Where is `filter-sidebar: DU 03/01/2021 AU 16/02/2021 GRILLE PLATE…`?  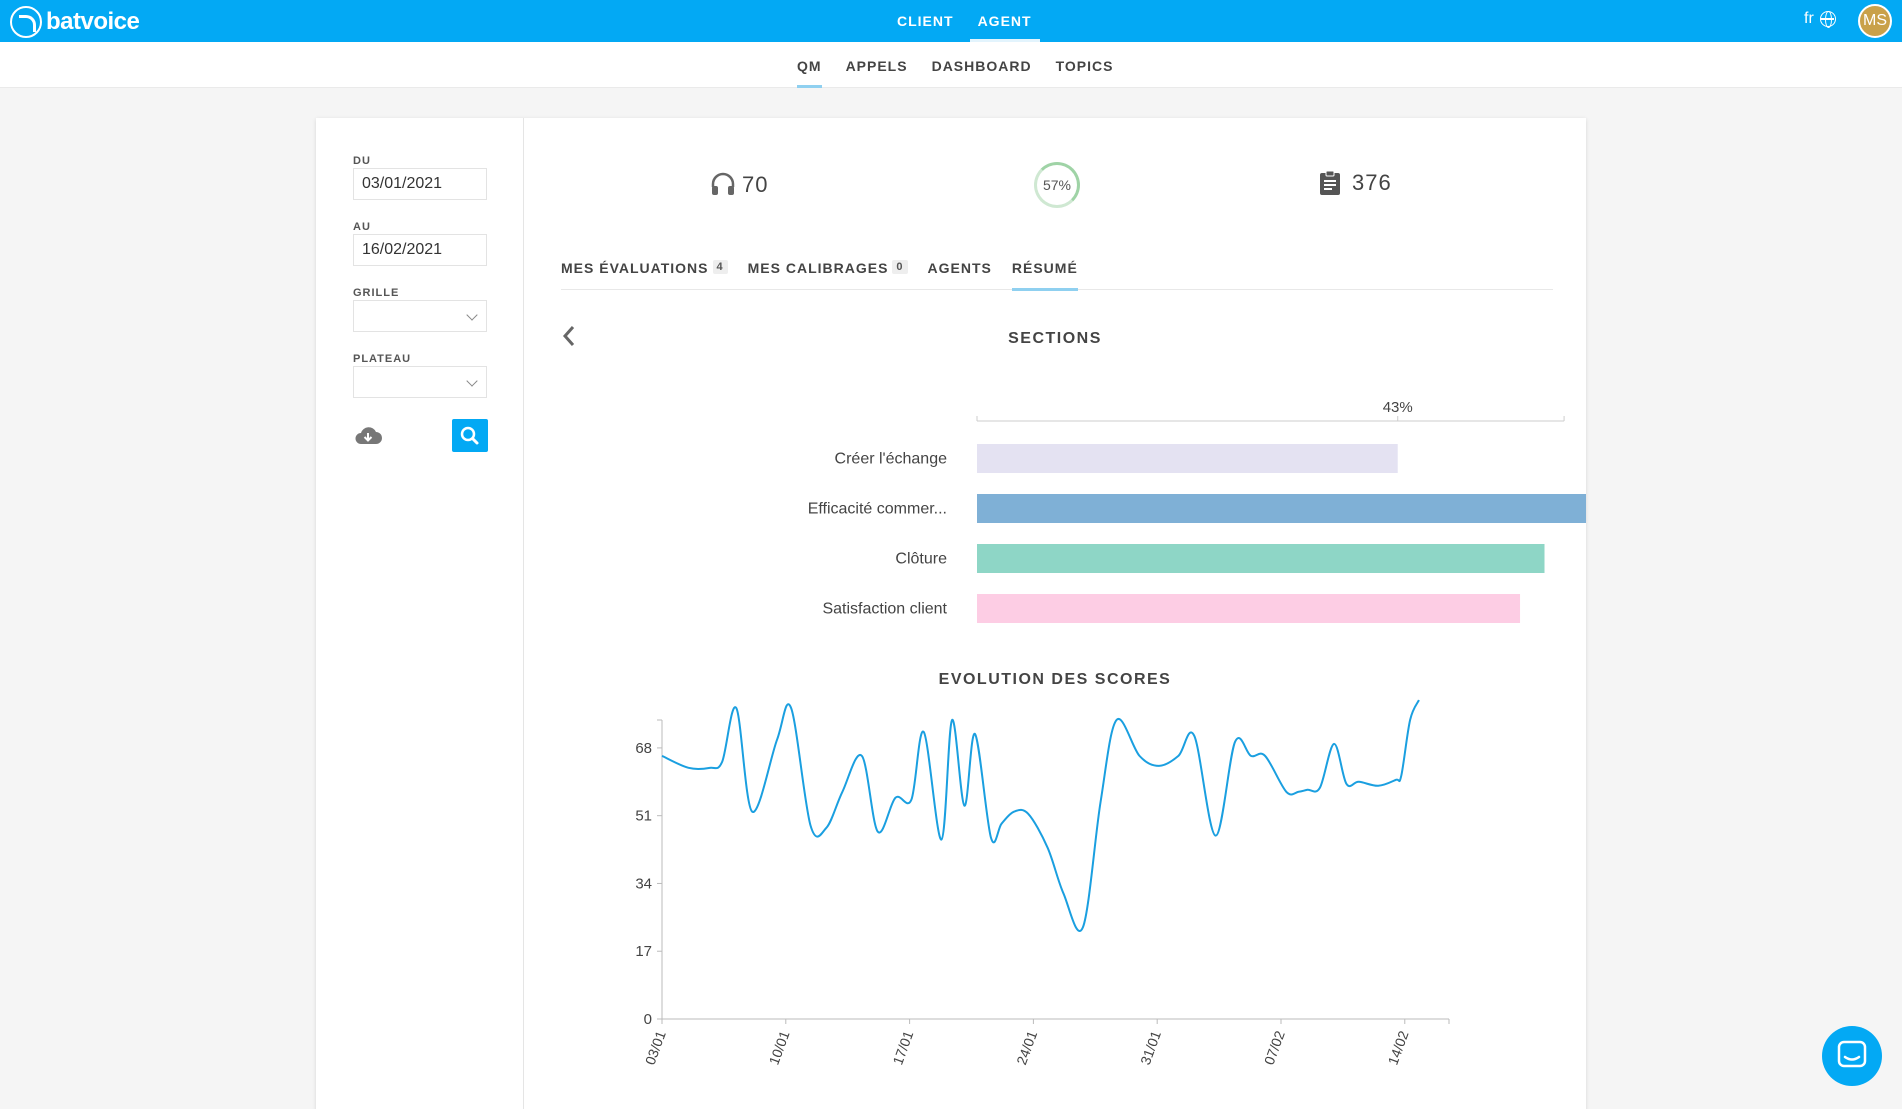
filter-sidebar: DU 03/01/2021 AU 16/02/2021 GRILLE PLATE… is located at coordinates (420, 613).